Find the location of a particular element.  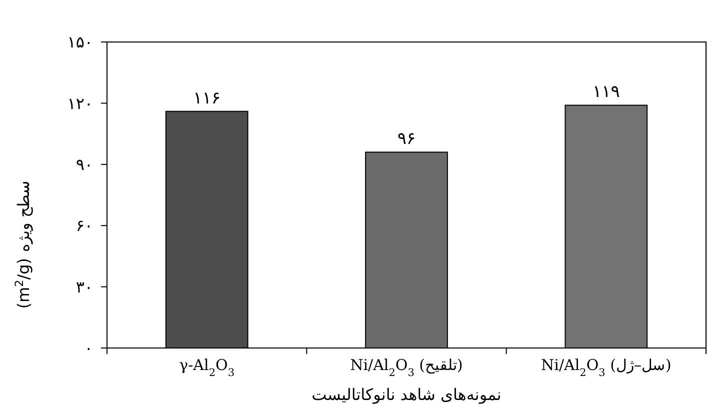

x-tick-label: γ-Al$_{2}$O$_{3}$ is located at coordinates (207, 367).